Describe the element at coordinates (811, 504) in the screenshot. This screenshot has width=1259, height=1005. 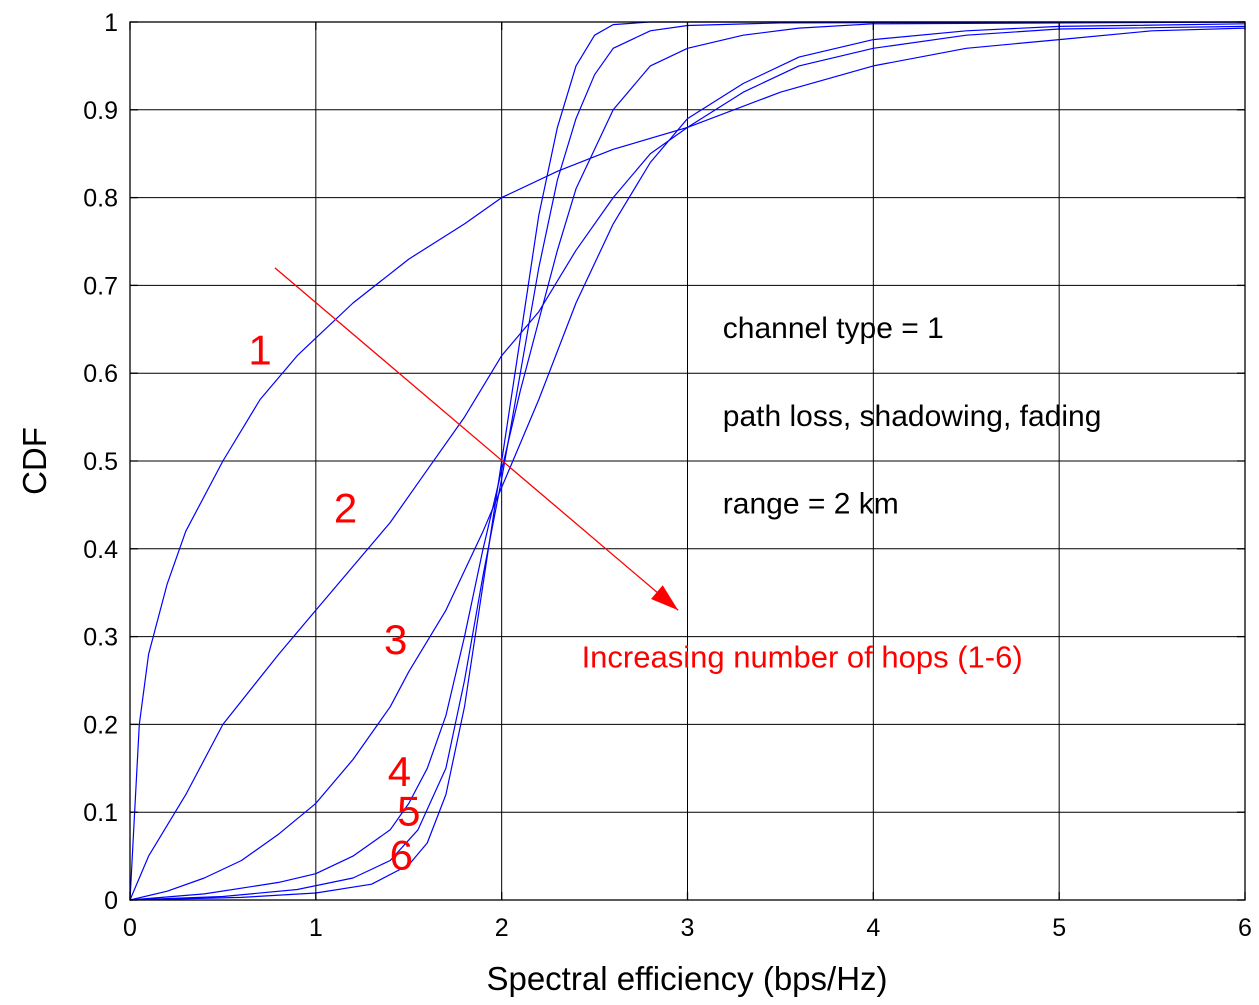
I see `annotation-note: range = 2 km` at that location.